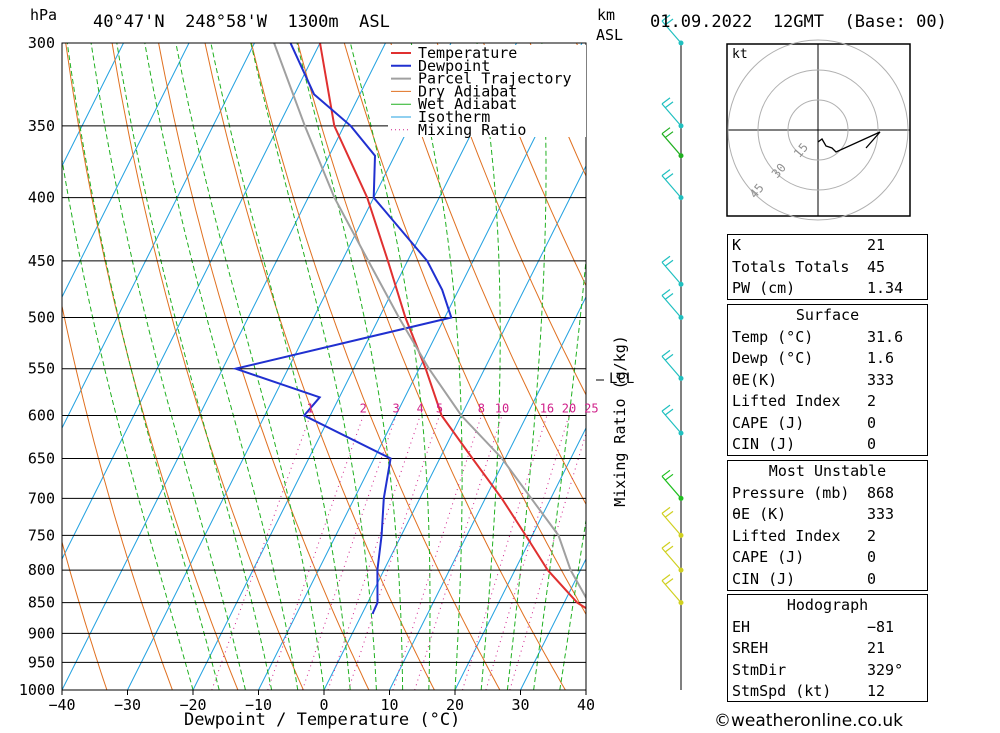 This screenshot has width=1000, height=733. Describe the element at coordinates (41, 570) in the screenshot. I see `y-tick-label: 800` at that location.